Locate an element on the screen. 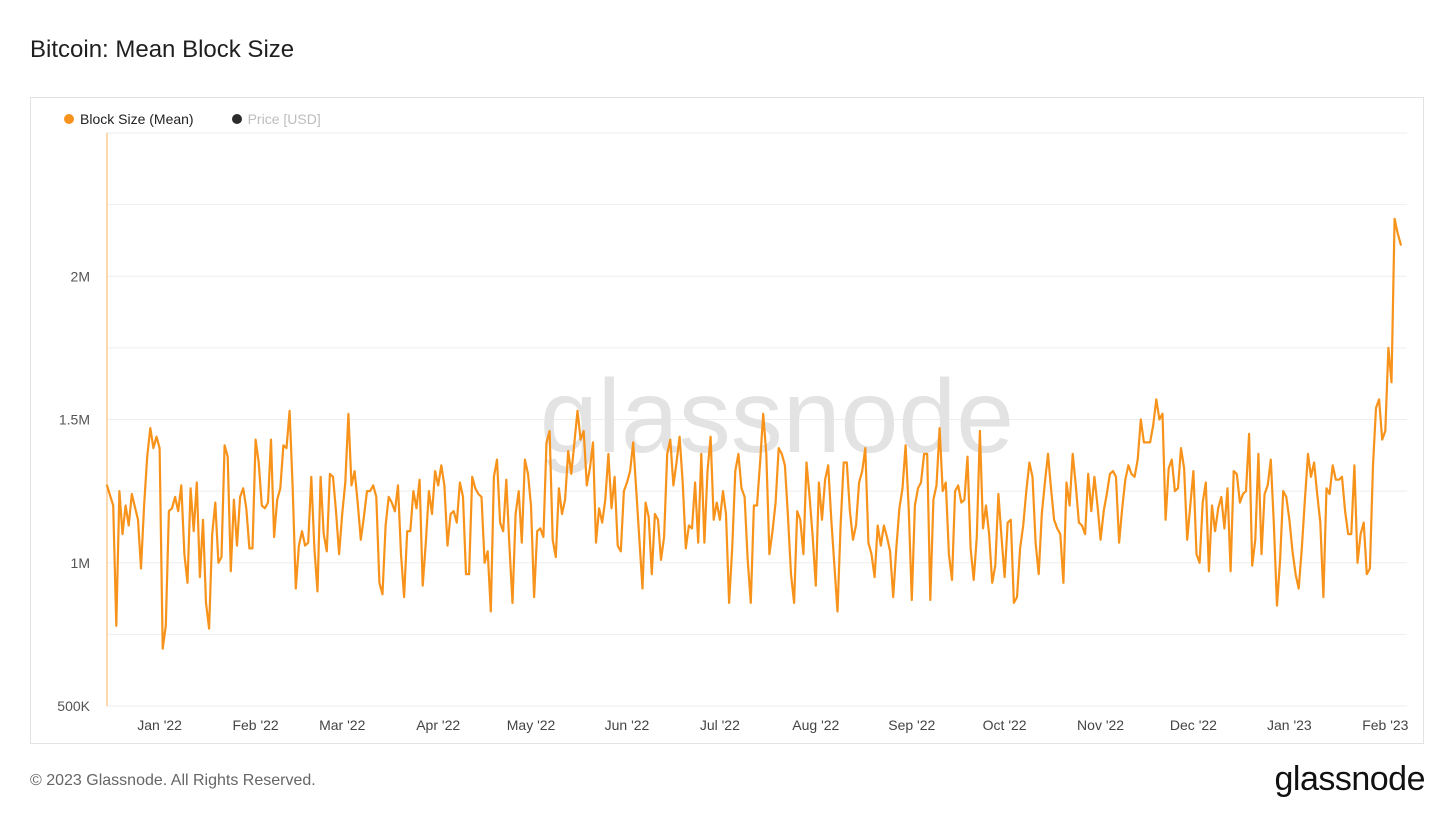  x-tick-label: Aug '22 is located at coordinates (815, 725).